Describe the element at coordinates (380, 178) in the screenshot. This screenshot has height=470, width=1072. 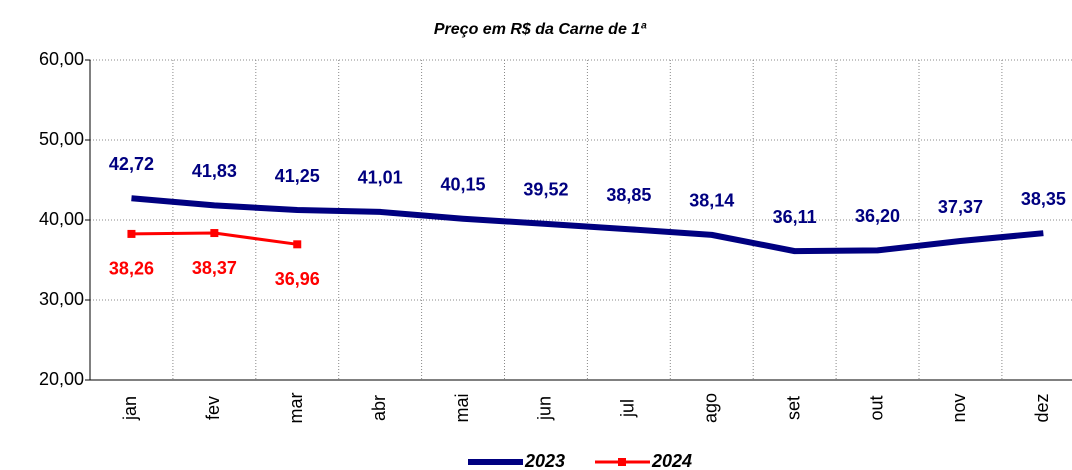
I see `data-label: 41,01` at that location.